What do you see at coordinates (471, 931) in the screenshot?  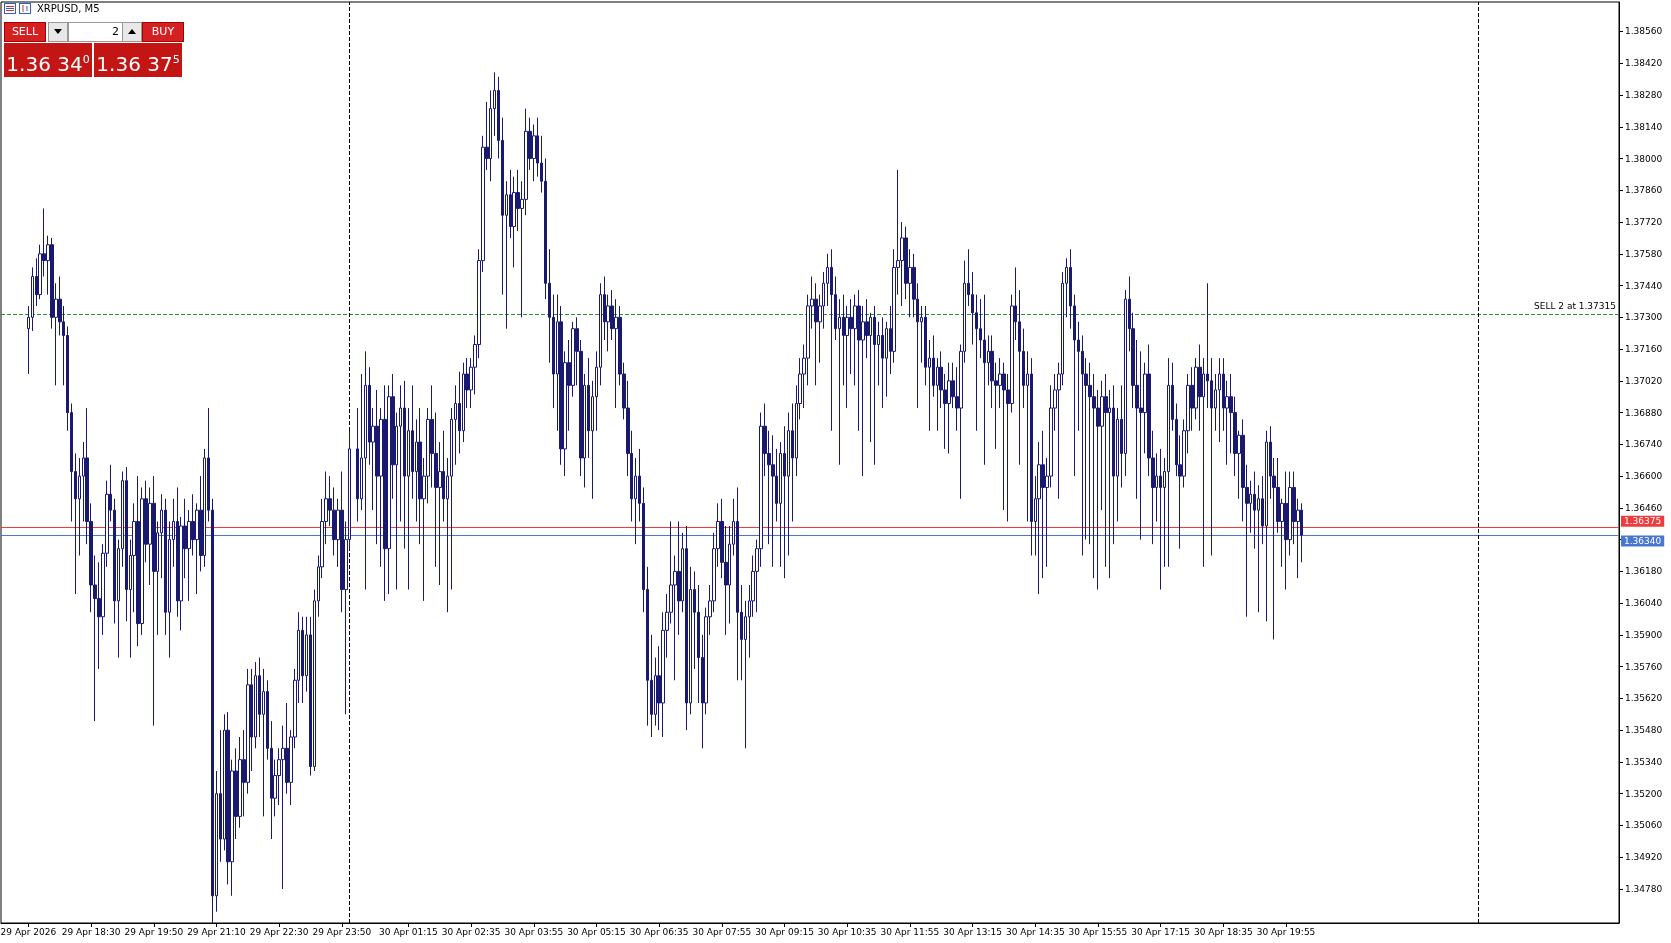 I see `x-tick-label: 30 Apr 02:35` at bounding box center [471, 931].